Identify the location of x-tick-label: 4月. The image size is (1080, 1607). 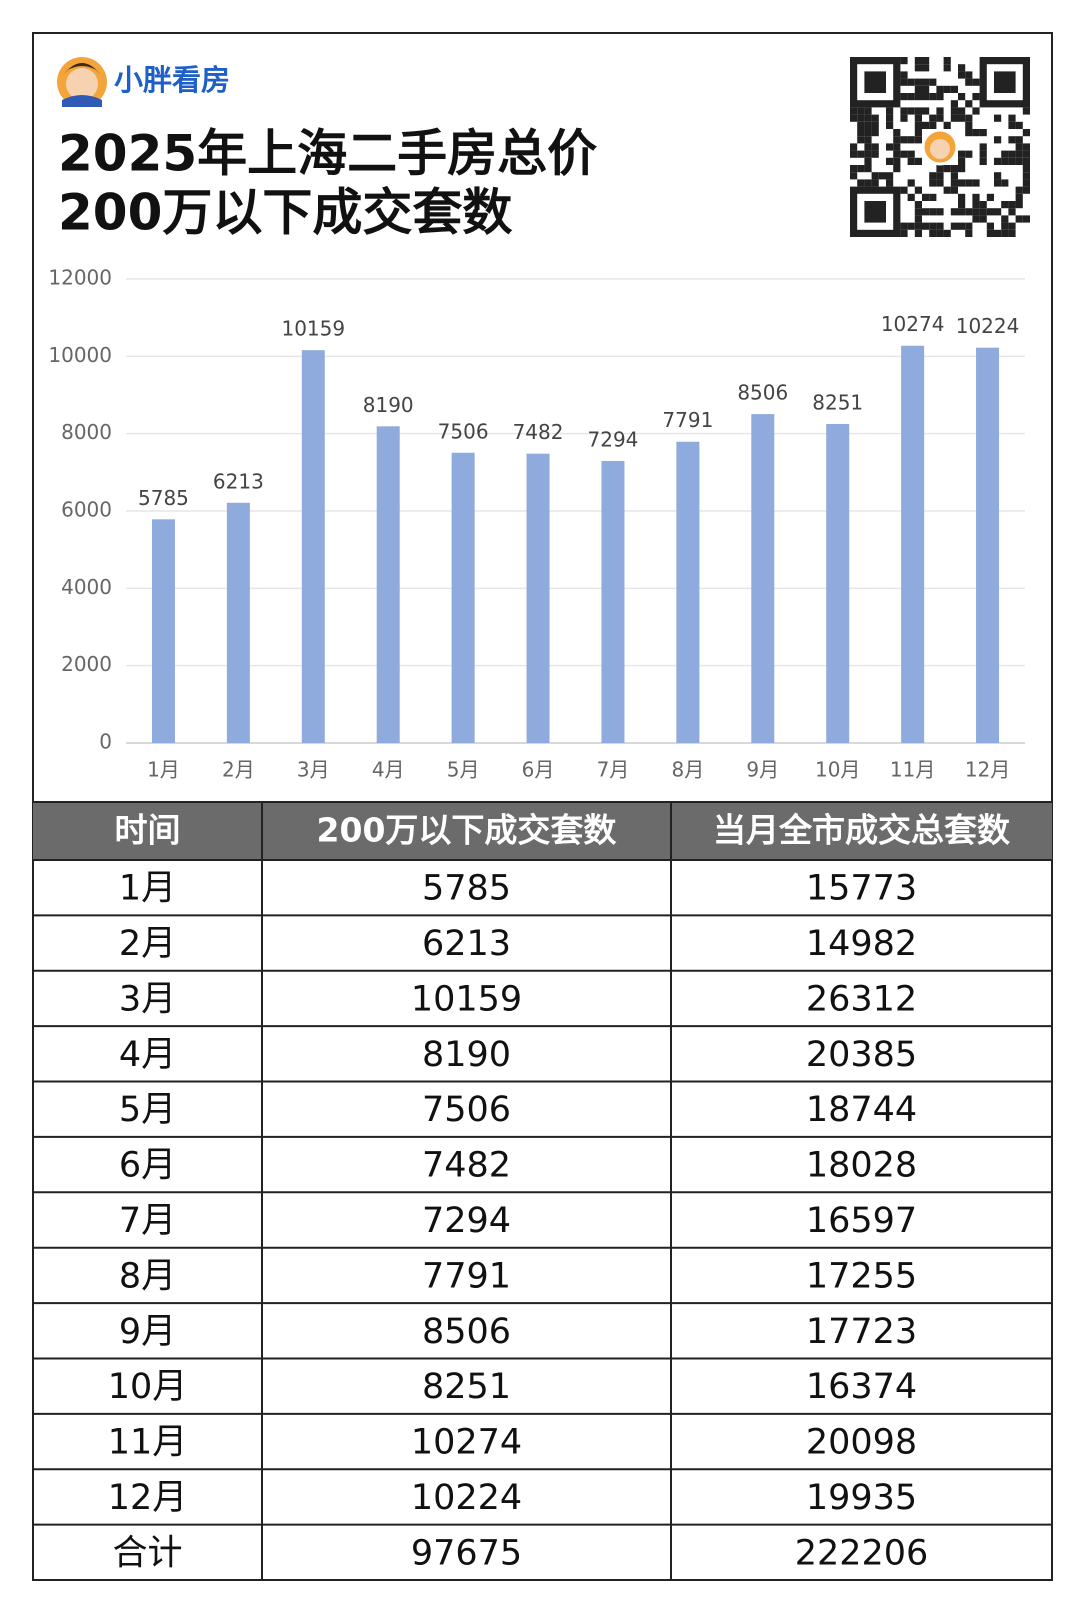
(388, 770).